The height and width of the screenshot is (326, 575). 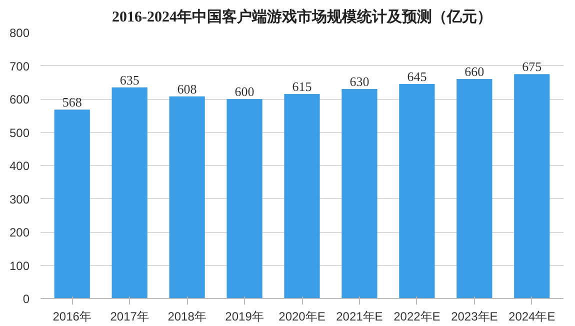 I want to click on x-tick-label: 2018年, so click(x=187, y=317).